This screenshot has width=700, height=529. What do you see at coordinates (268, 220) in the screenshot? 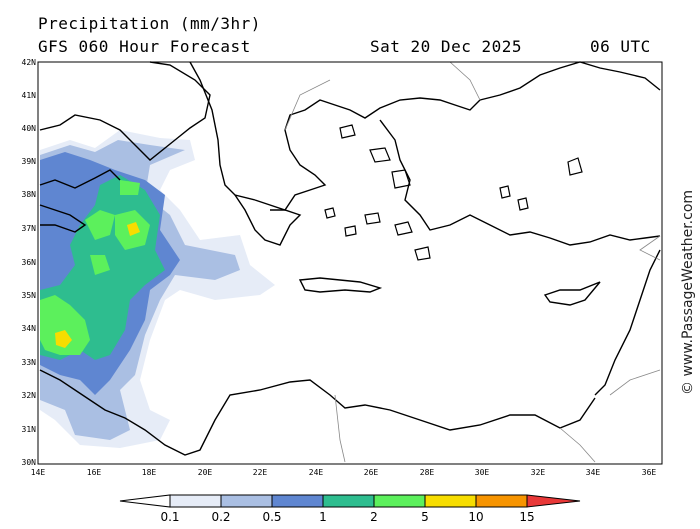
I see `peloponnese` at bounding box center [268, 220].